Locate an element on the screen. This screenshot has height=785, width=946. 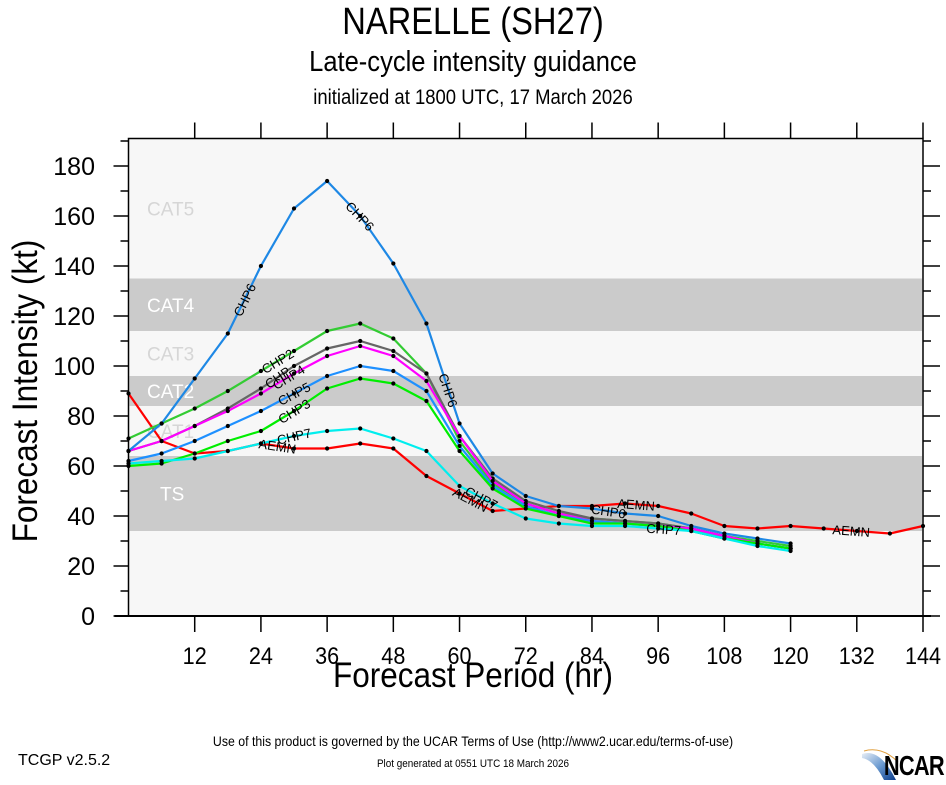
x-tick-label: 132 is located at coordinates (857, 655).